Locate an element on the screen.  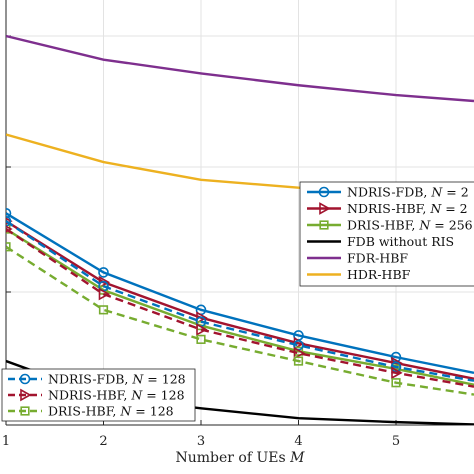
legend-label: HDR-HBF is located at coordinates (379, 274).